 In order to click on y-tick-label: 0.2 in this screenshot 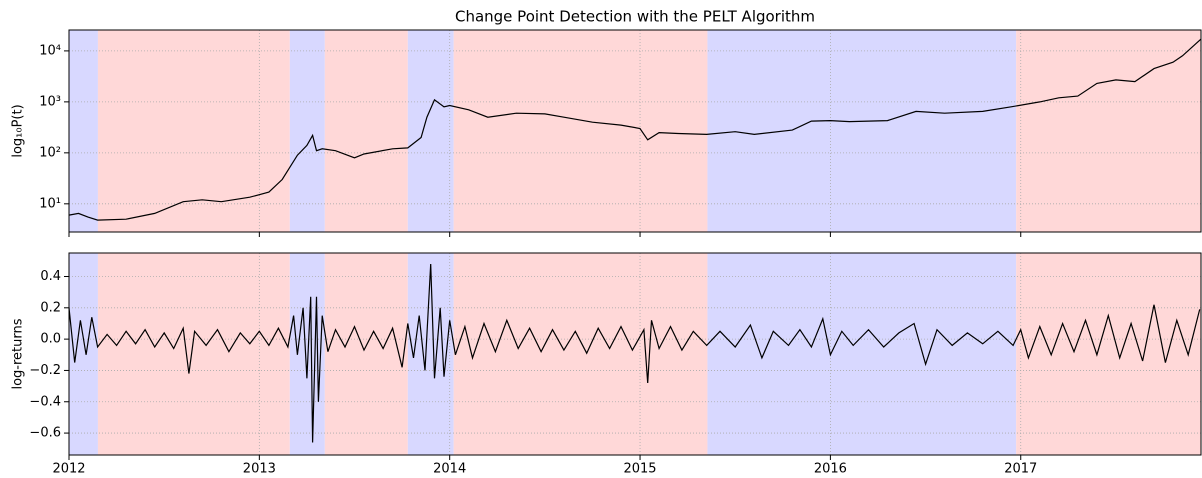, I will do `click(50, 307)`.